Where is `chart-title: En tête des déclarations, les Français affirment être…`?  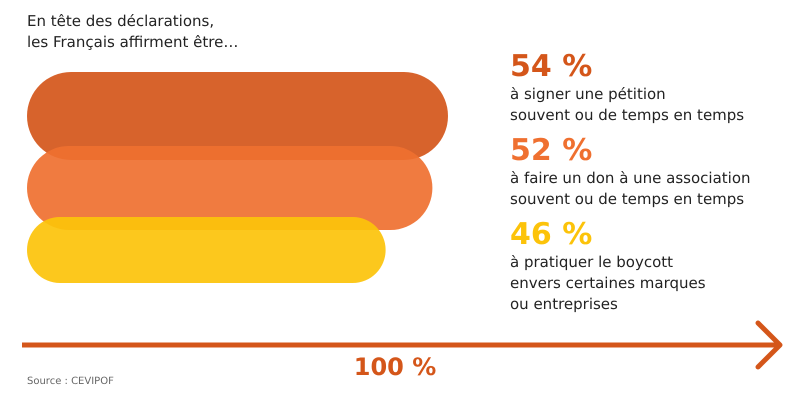
chart-title: En tête des déclarations, les Français affirment être… is located at coordinates (132, 31).